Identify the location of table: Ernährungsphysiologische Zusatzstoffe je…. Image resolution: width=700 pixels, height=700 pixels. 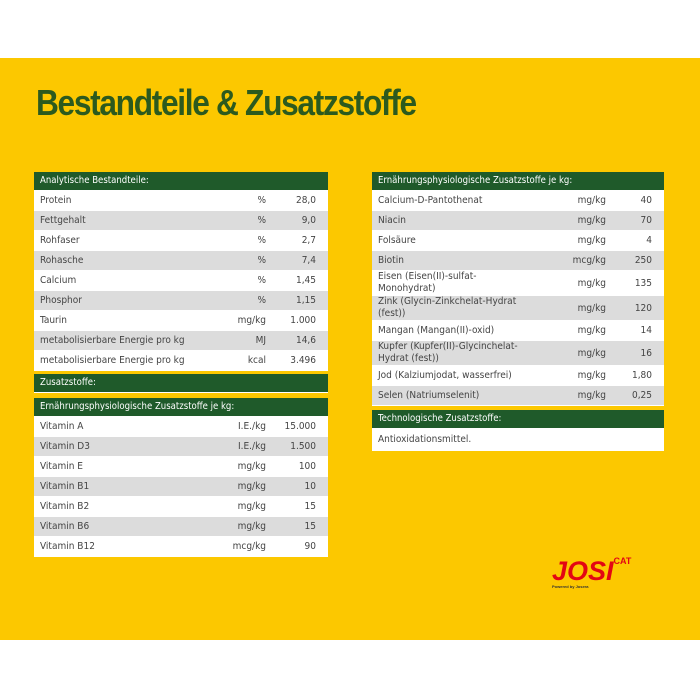
(518, 289).